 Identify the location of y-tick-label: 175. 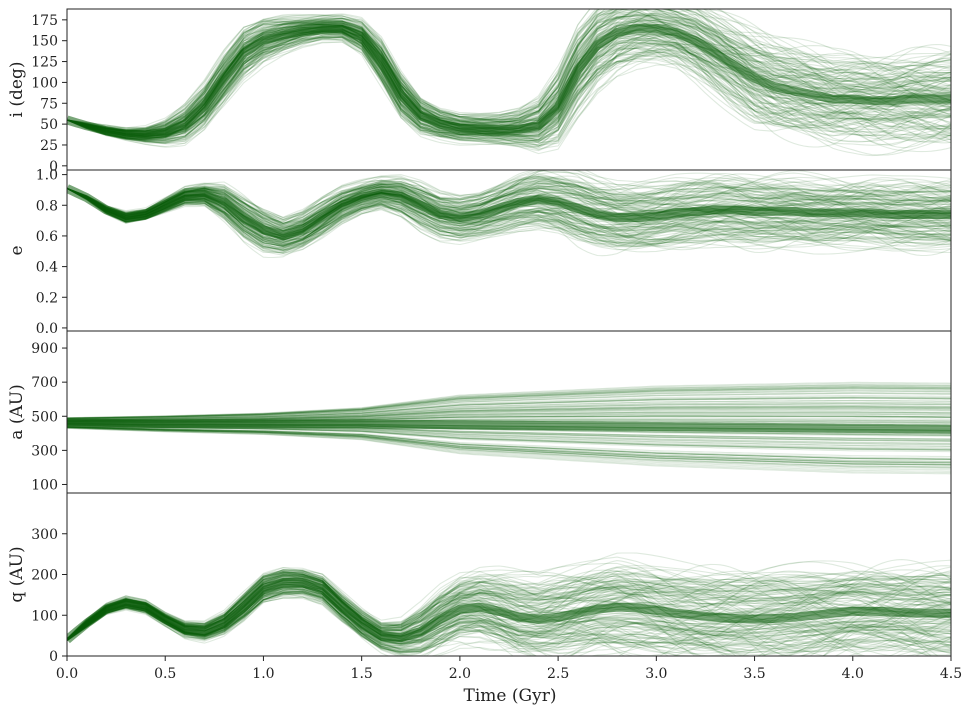
(44, 21).